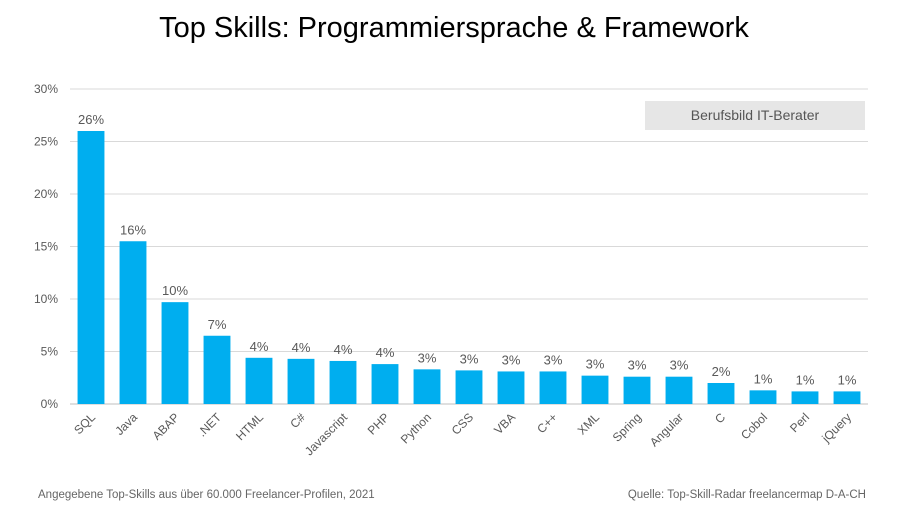 This screenshot has width=908, height=514. Describe the element at coordinates (837, 428) in the screenshot. I see `x-tick-label: jQuery` at that location.